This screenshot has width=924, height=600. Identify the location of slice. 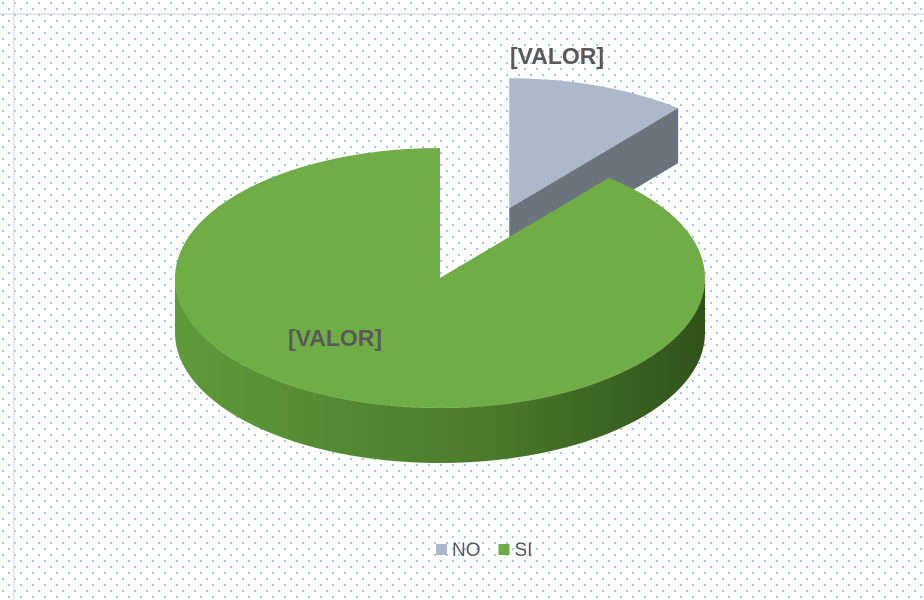
(594, 143).